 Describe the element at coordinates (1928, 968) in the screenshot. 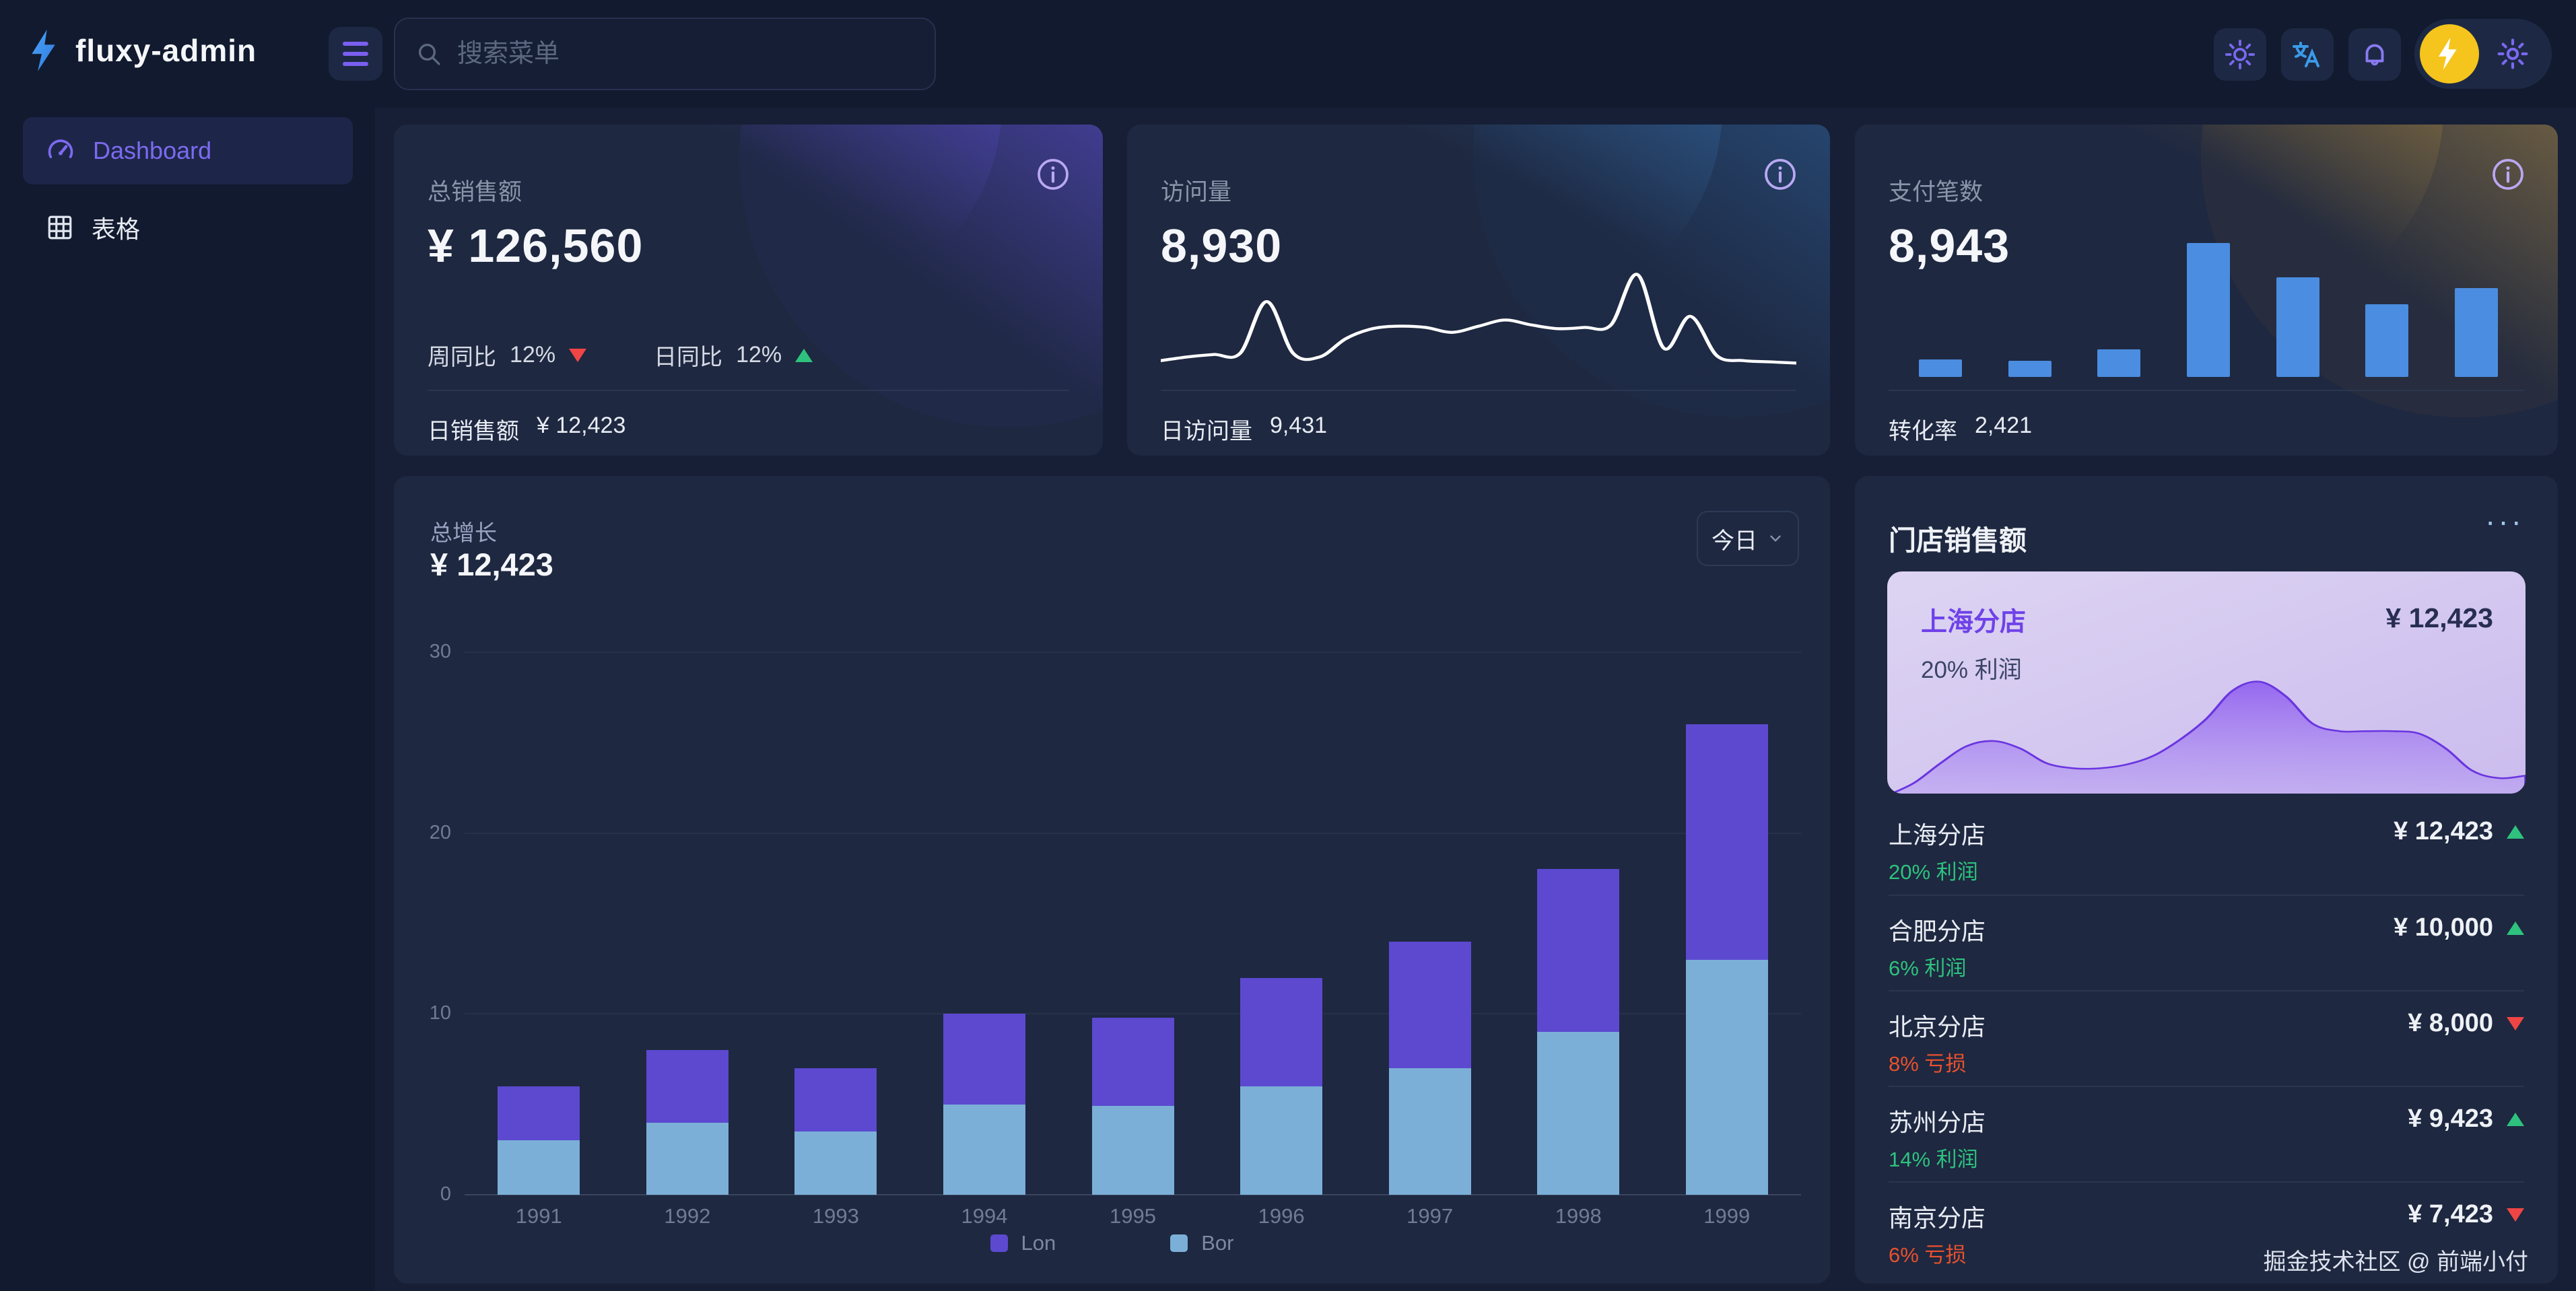

I see `store-profit: 6% 利润` at that location.